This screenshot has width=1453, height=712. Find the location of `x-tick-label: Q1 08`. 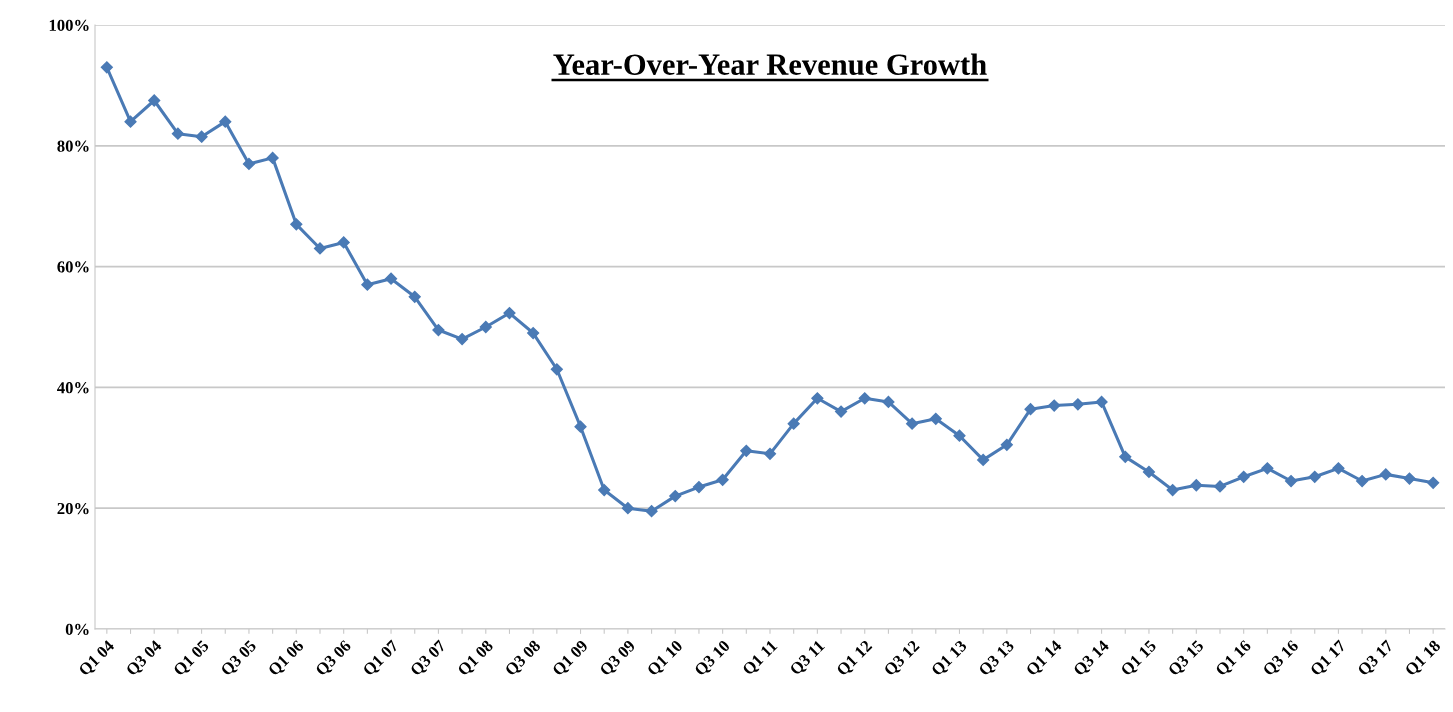

x-tick-label: Q1 08 is located at coordinates (476, 659).